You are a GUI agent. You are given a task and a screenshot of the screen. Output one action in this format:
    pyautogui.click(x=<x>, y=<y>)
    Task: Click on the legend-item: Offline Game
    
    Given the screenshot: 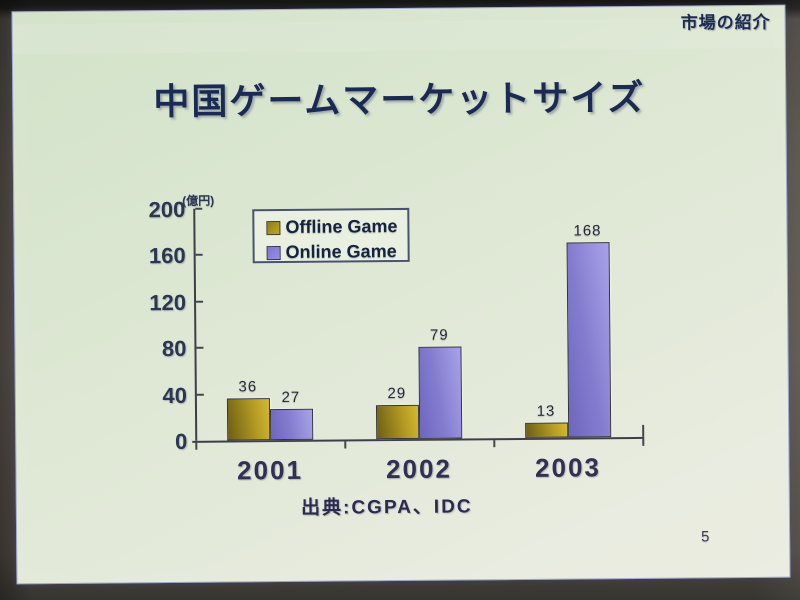 What is the action you would take?
    pyautogui.click(x=336, y=227)
    